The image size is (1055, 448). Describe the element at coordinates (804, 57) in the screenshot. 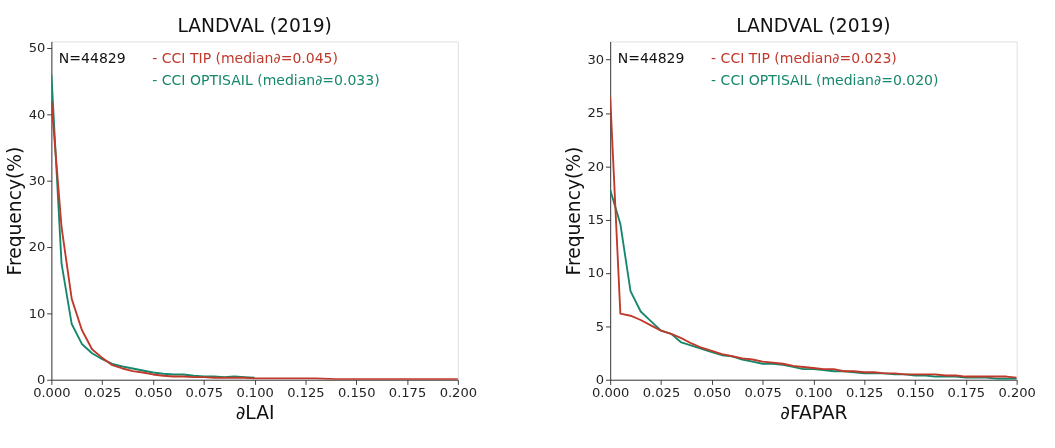

I see `text: - CCI TIP (median∂=0.023)` at that location.